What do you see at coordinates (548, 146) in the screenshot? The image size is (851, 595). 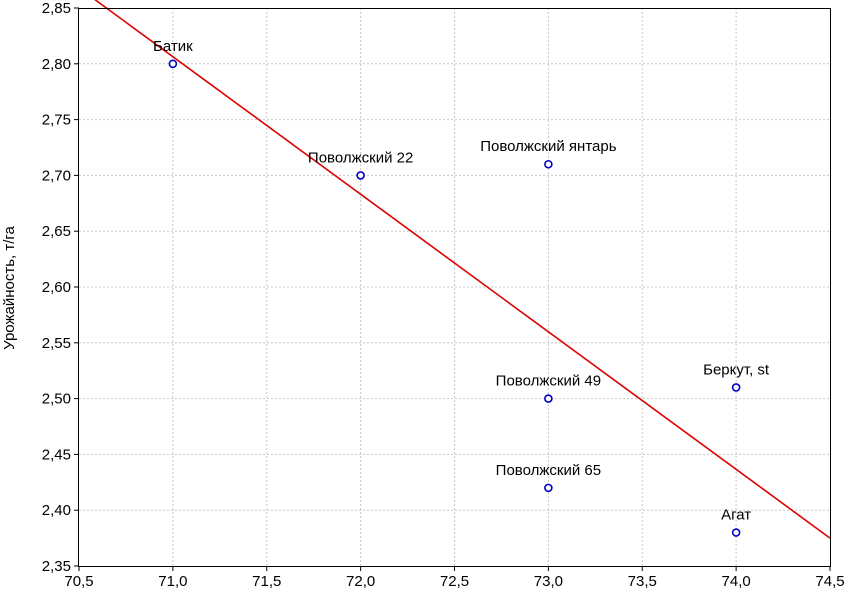 I see `point-label: Поволжский янтарь` at bounding box center [548, 146].